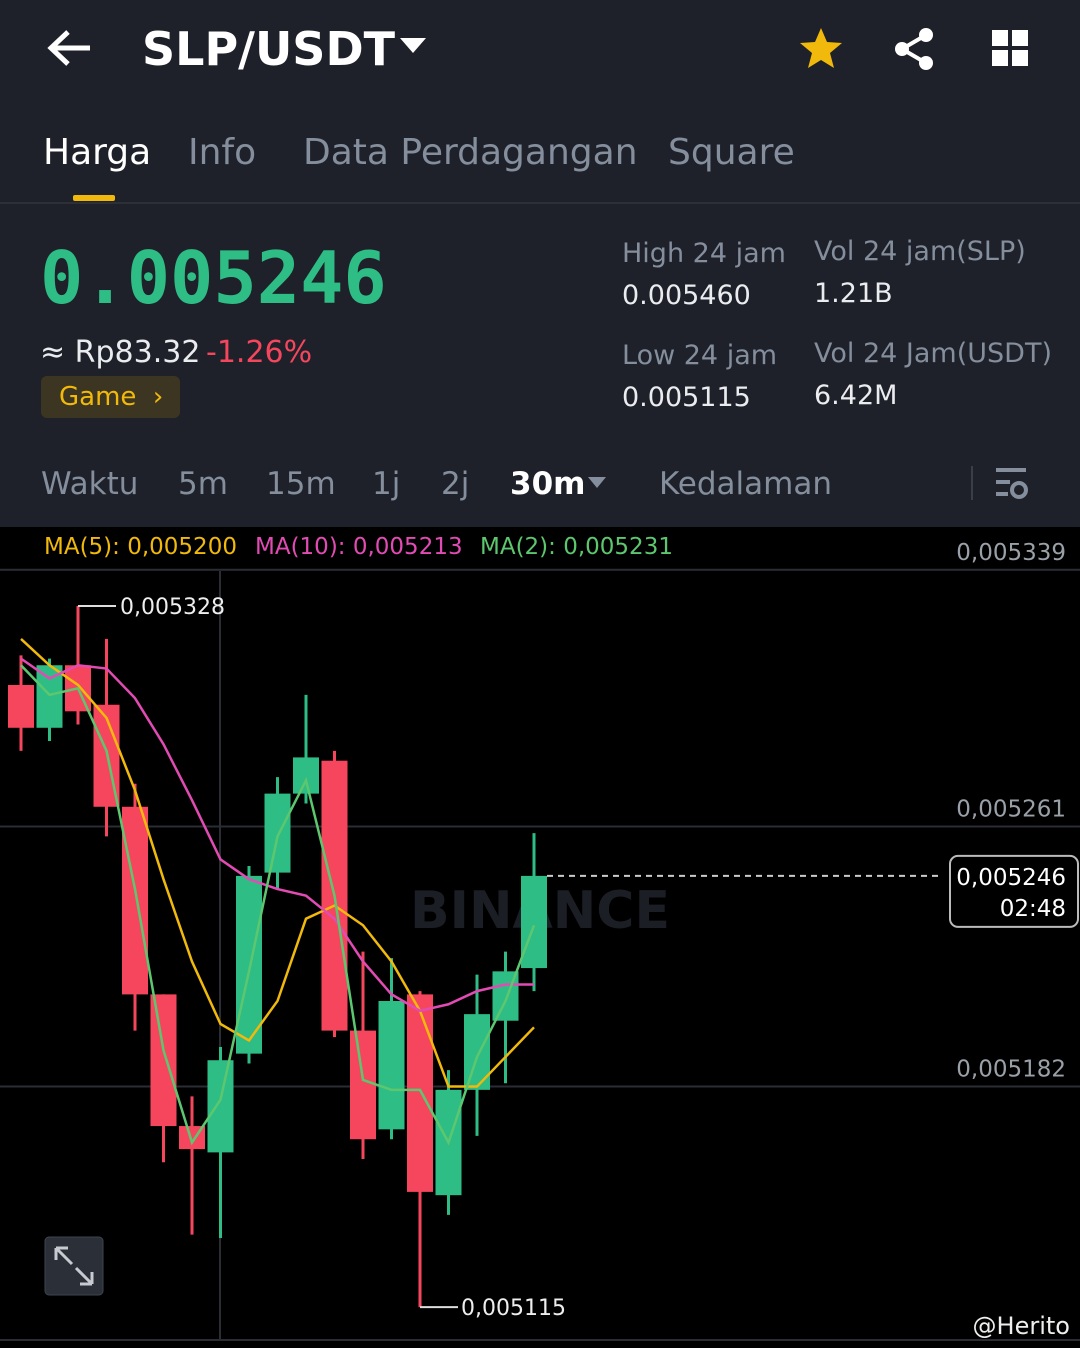  I want to click on y-tick-label: 0,005339, so click(1011, 553).